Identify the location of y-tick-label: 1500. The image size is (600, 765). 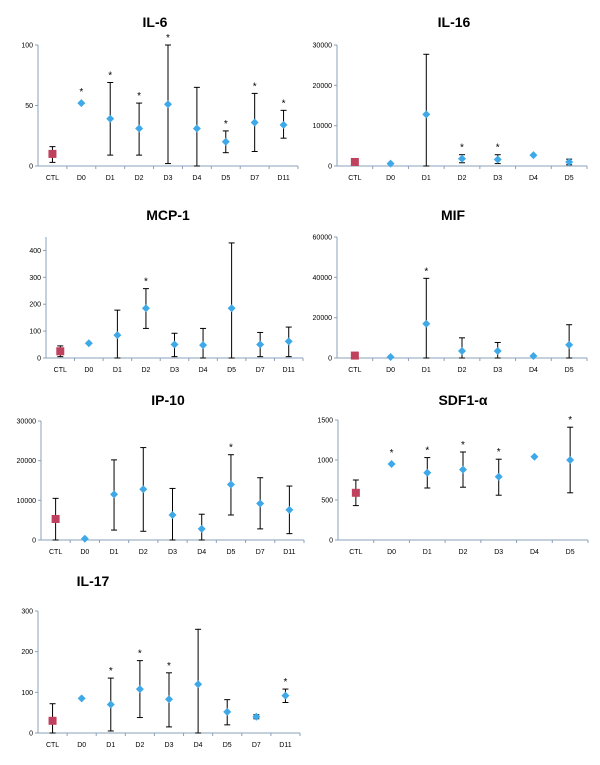
(325, 421).